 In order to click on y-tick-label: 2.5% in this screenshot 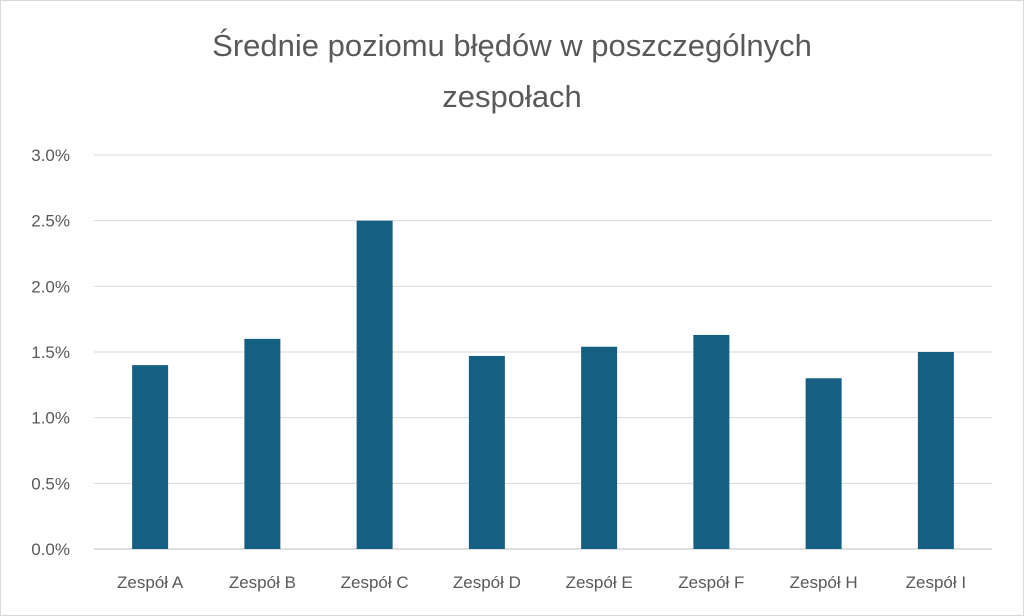, I will do `click(50, 221)`.